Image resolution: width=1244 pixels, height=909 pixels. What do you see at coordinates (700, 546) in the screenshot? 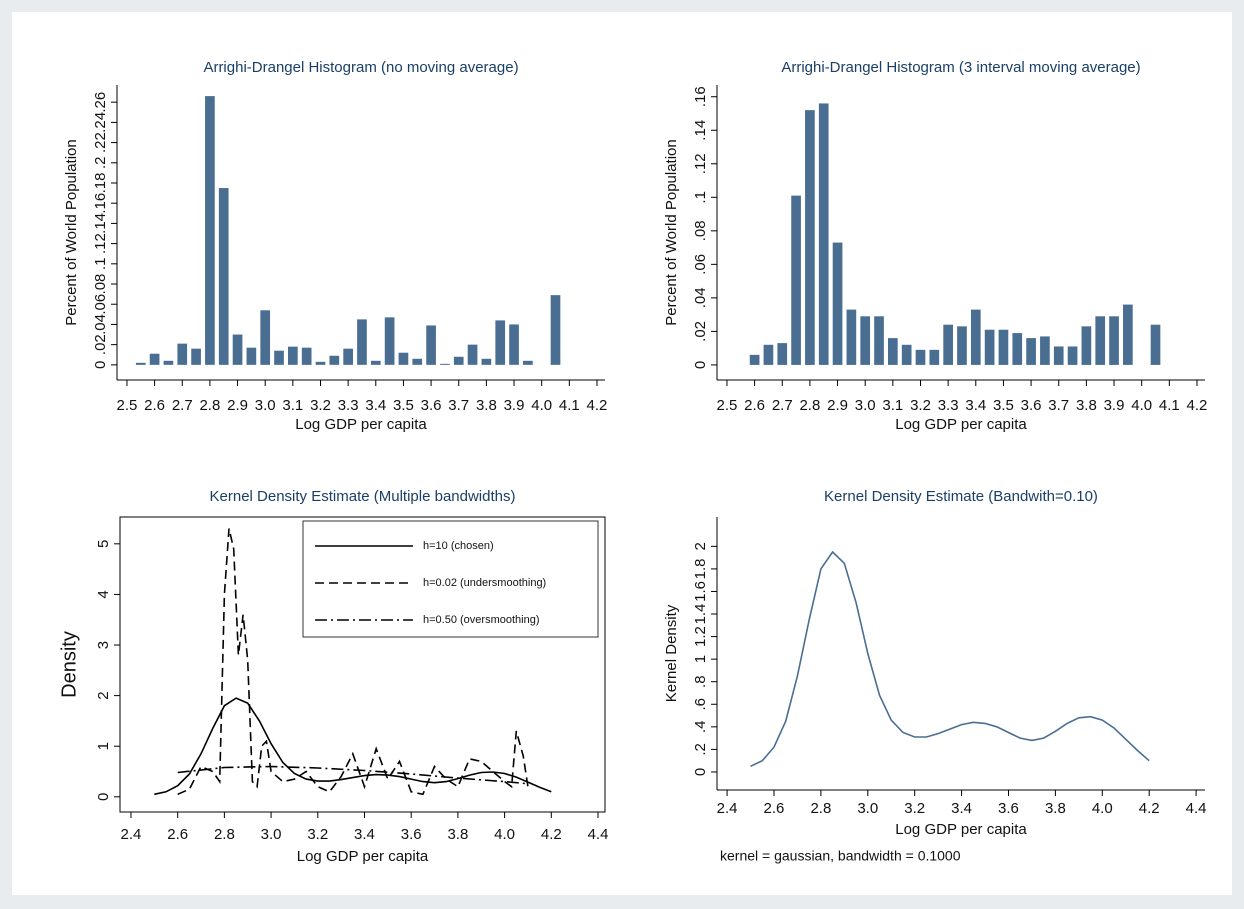
I see `y-tick-label: 2` at bounding box center [700, 546].